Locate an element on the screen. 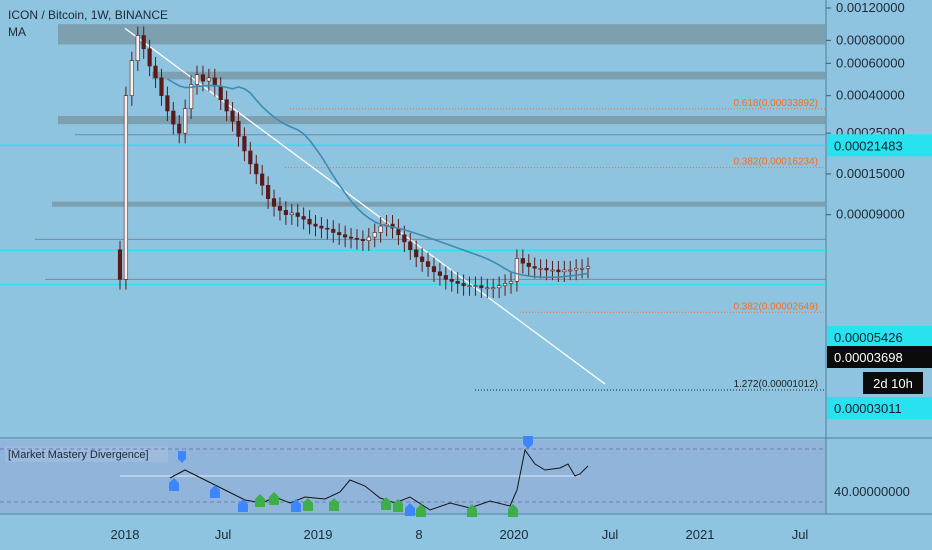 This screenshot has height=550, width=932. price-tick-label: 0.00009000 is located at coordinates (870, 214).